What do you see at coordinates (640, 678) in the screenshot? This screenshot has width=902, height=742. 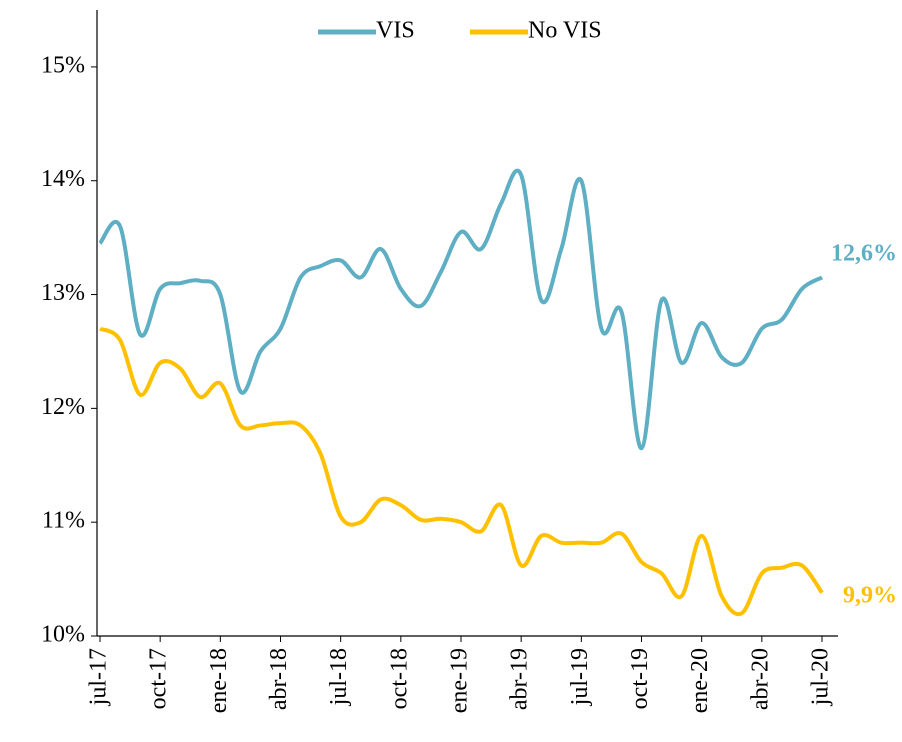 I see `x-tick-label: oct-19` at bounding box center [640, 678].